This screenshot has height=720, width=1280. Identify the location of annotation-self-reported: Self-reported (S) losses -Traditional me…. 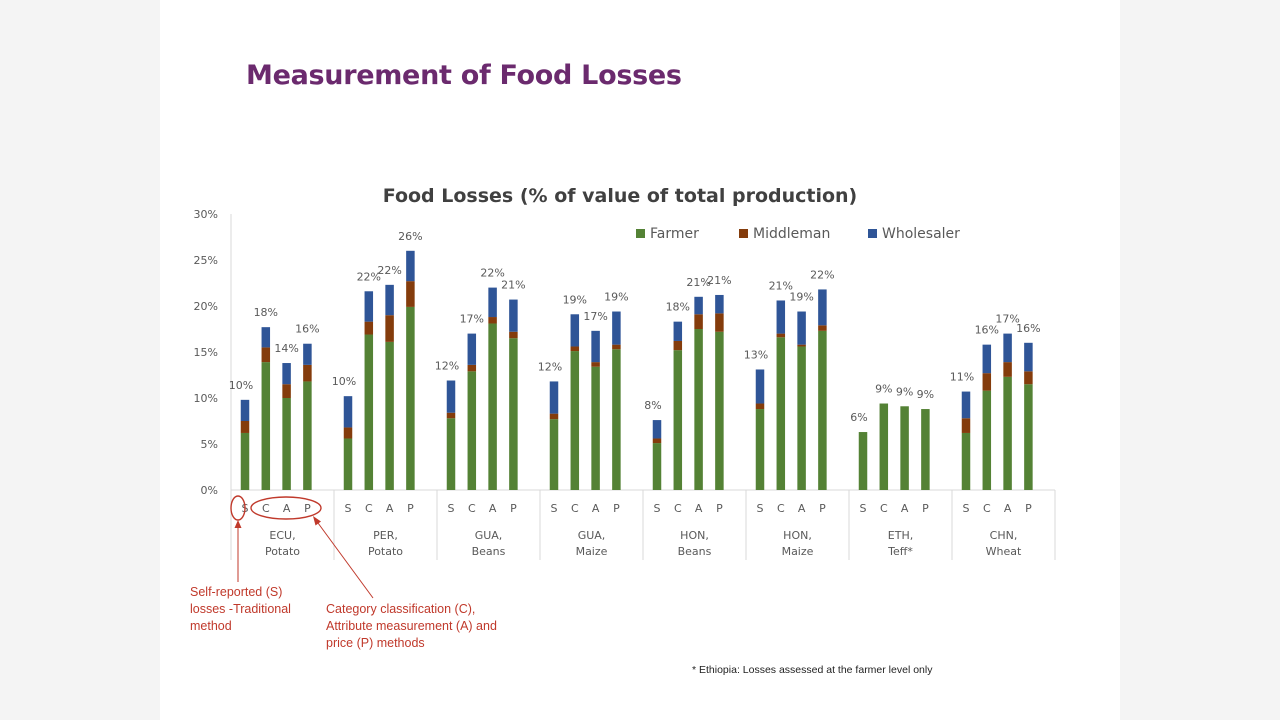
(240, 609).